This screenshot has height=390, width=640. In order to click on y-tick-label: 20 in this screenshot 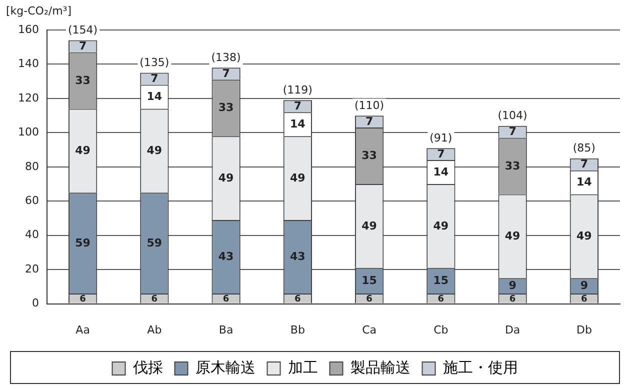, I will do `click(31, 269)`.